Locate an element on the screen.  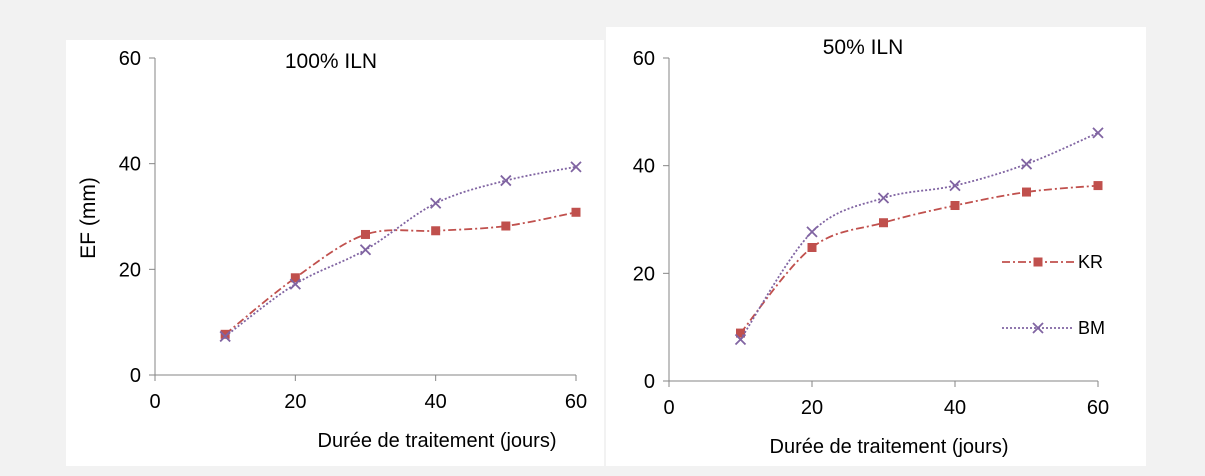
legend: KR BM is located at coordinates (1053, 295).